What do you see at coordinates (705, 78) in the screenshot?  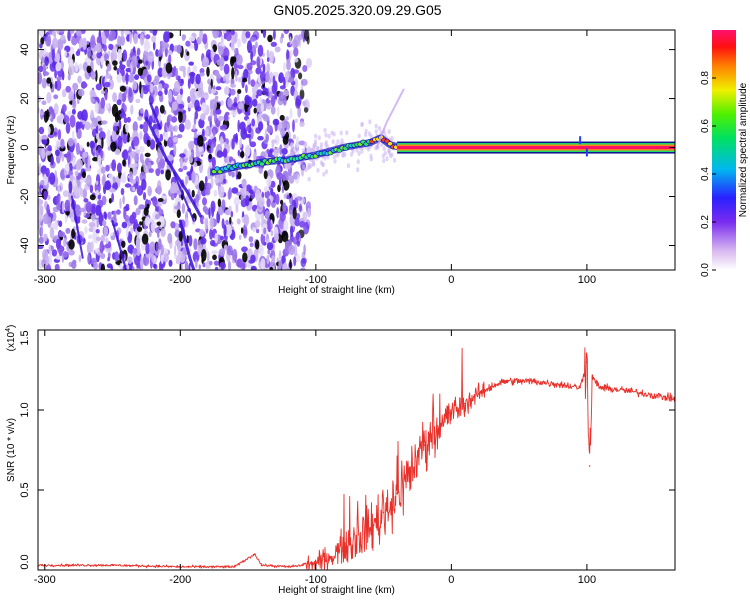 I see `colorbar-tick-label: 0.8` at bounding box center [705, 78].